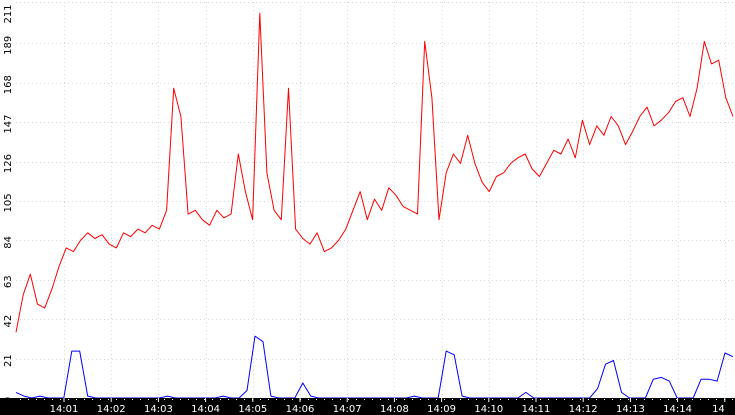 Image resolution: width=735 pixels, height=415 pixels. I want to click on x-tick-label: 14:12, so click(583, 409).